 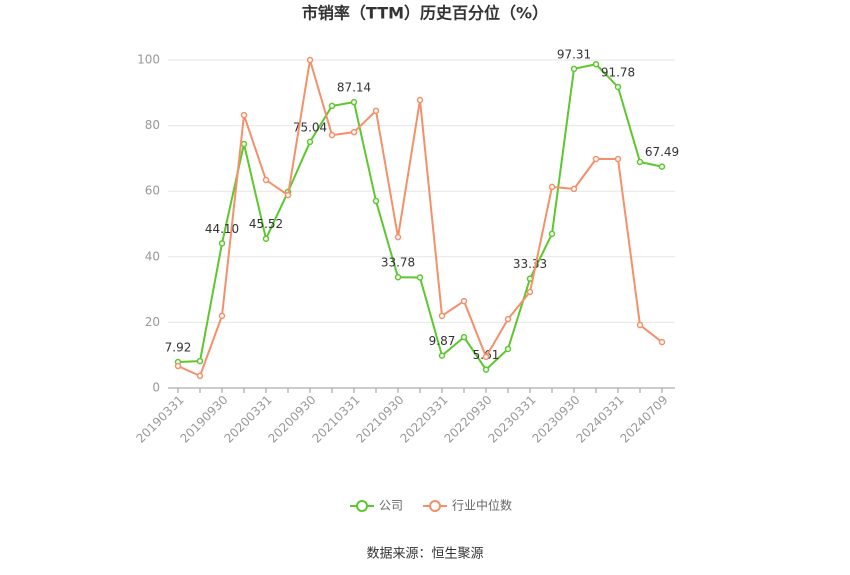 I want to click on data-label: 7.92, so click(x=178, y=348).